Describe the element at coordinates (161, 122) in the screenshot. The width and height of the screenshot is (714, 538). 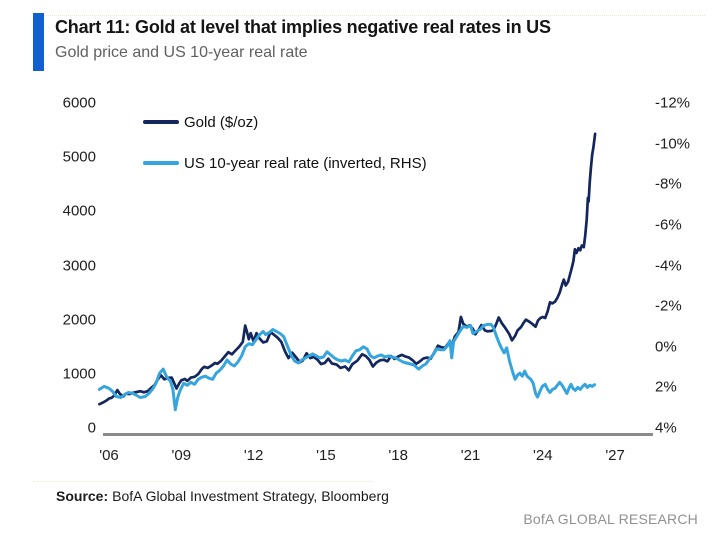
I see `gold-line-swatch` at that location.